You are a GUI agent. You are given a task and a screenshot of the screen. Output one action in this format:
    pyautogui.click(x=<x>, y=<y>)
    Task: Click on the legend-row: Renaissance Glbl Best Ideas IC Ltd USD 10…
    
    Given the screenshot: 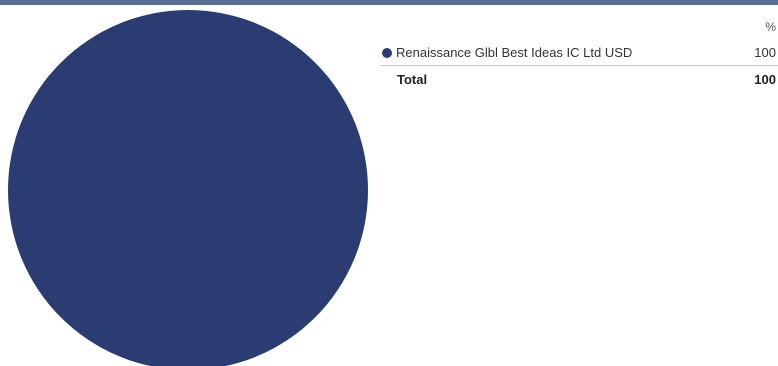 What is the action you would take?
    pyautogui.click(x=579, y=53)
    